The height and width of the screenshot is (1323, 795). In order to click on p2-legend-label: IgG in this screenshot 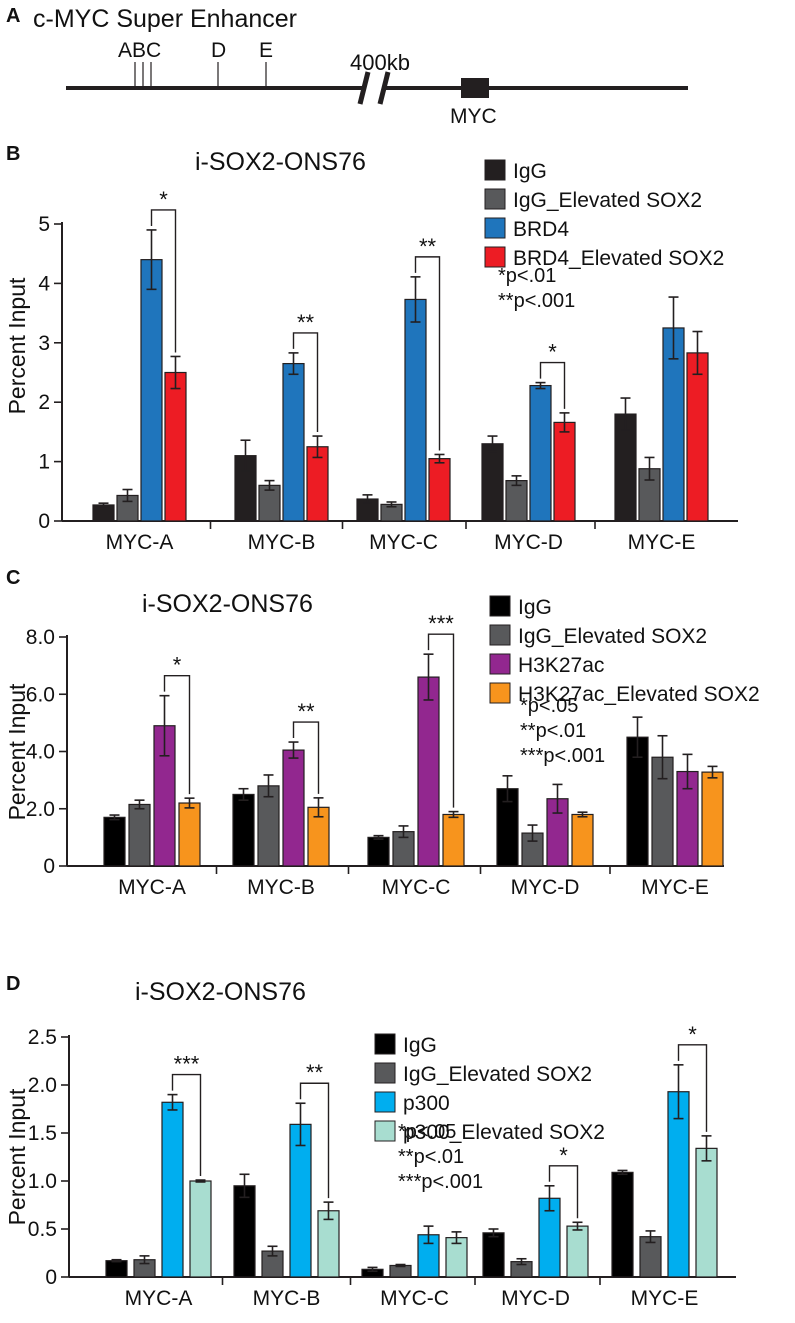, I will do `click(420, 1045)`.